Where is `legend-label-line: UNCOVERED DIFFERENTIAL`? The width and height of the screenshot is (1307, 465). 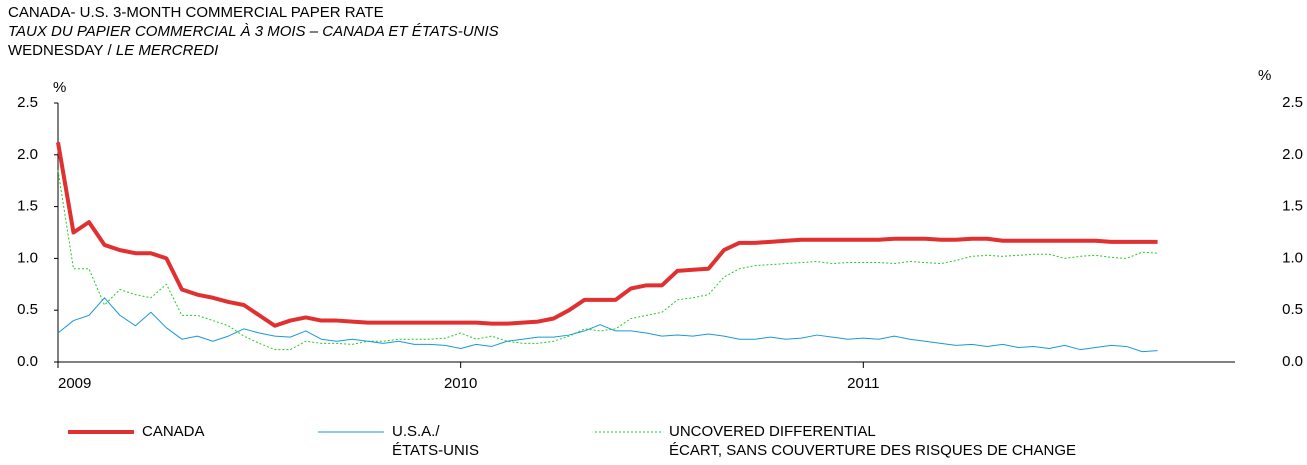
legend-label-line: UNCOVERED DIFFERENTIAL is located at coordinates (772, 431).